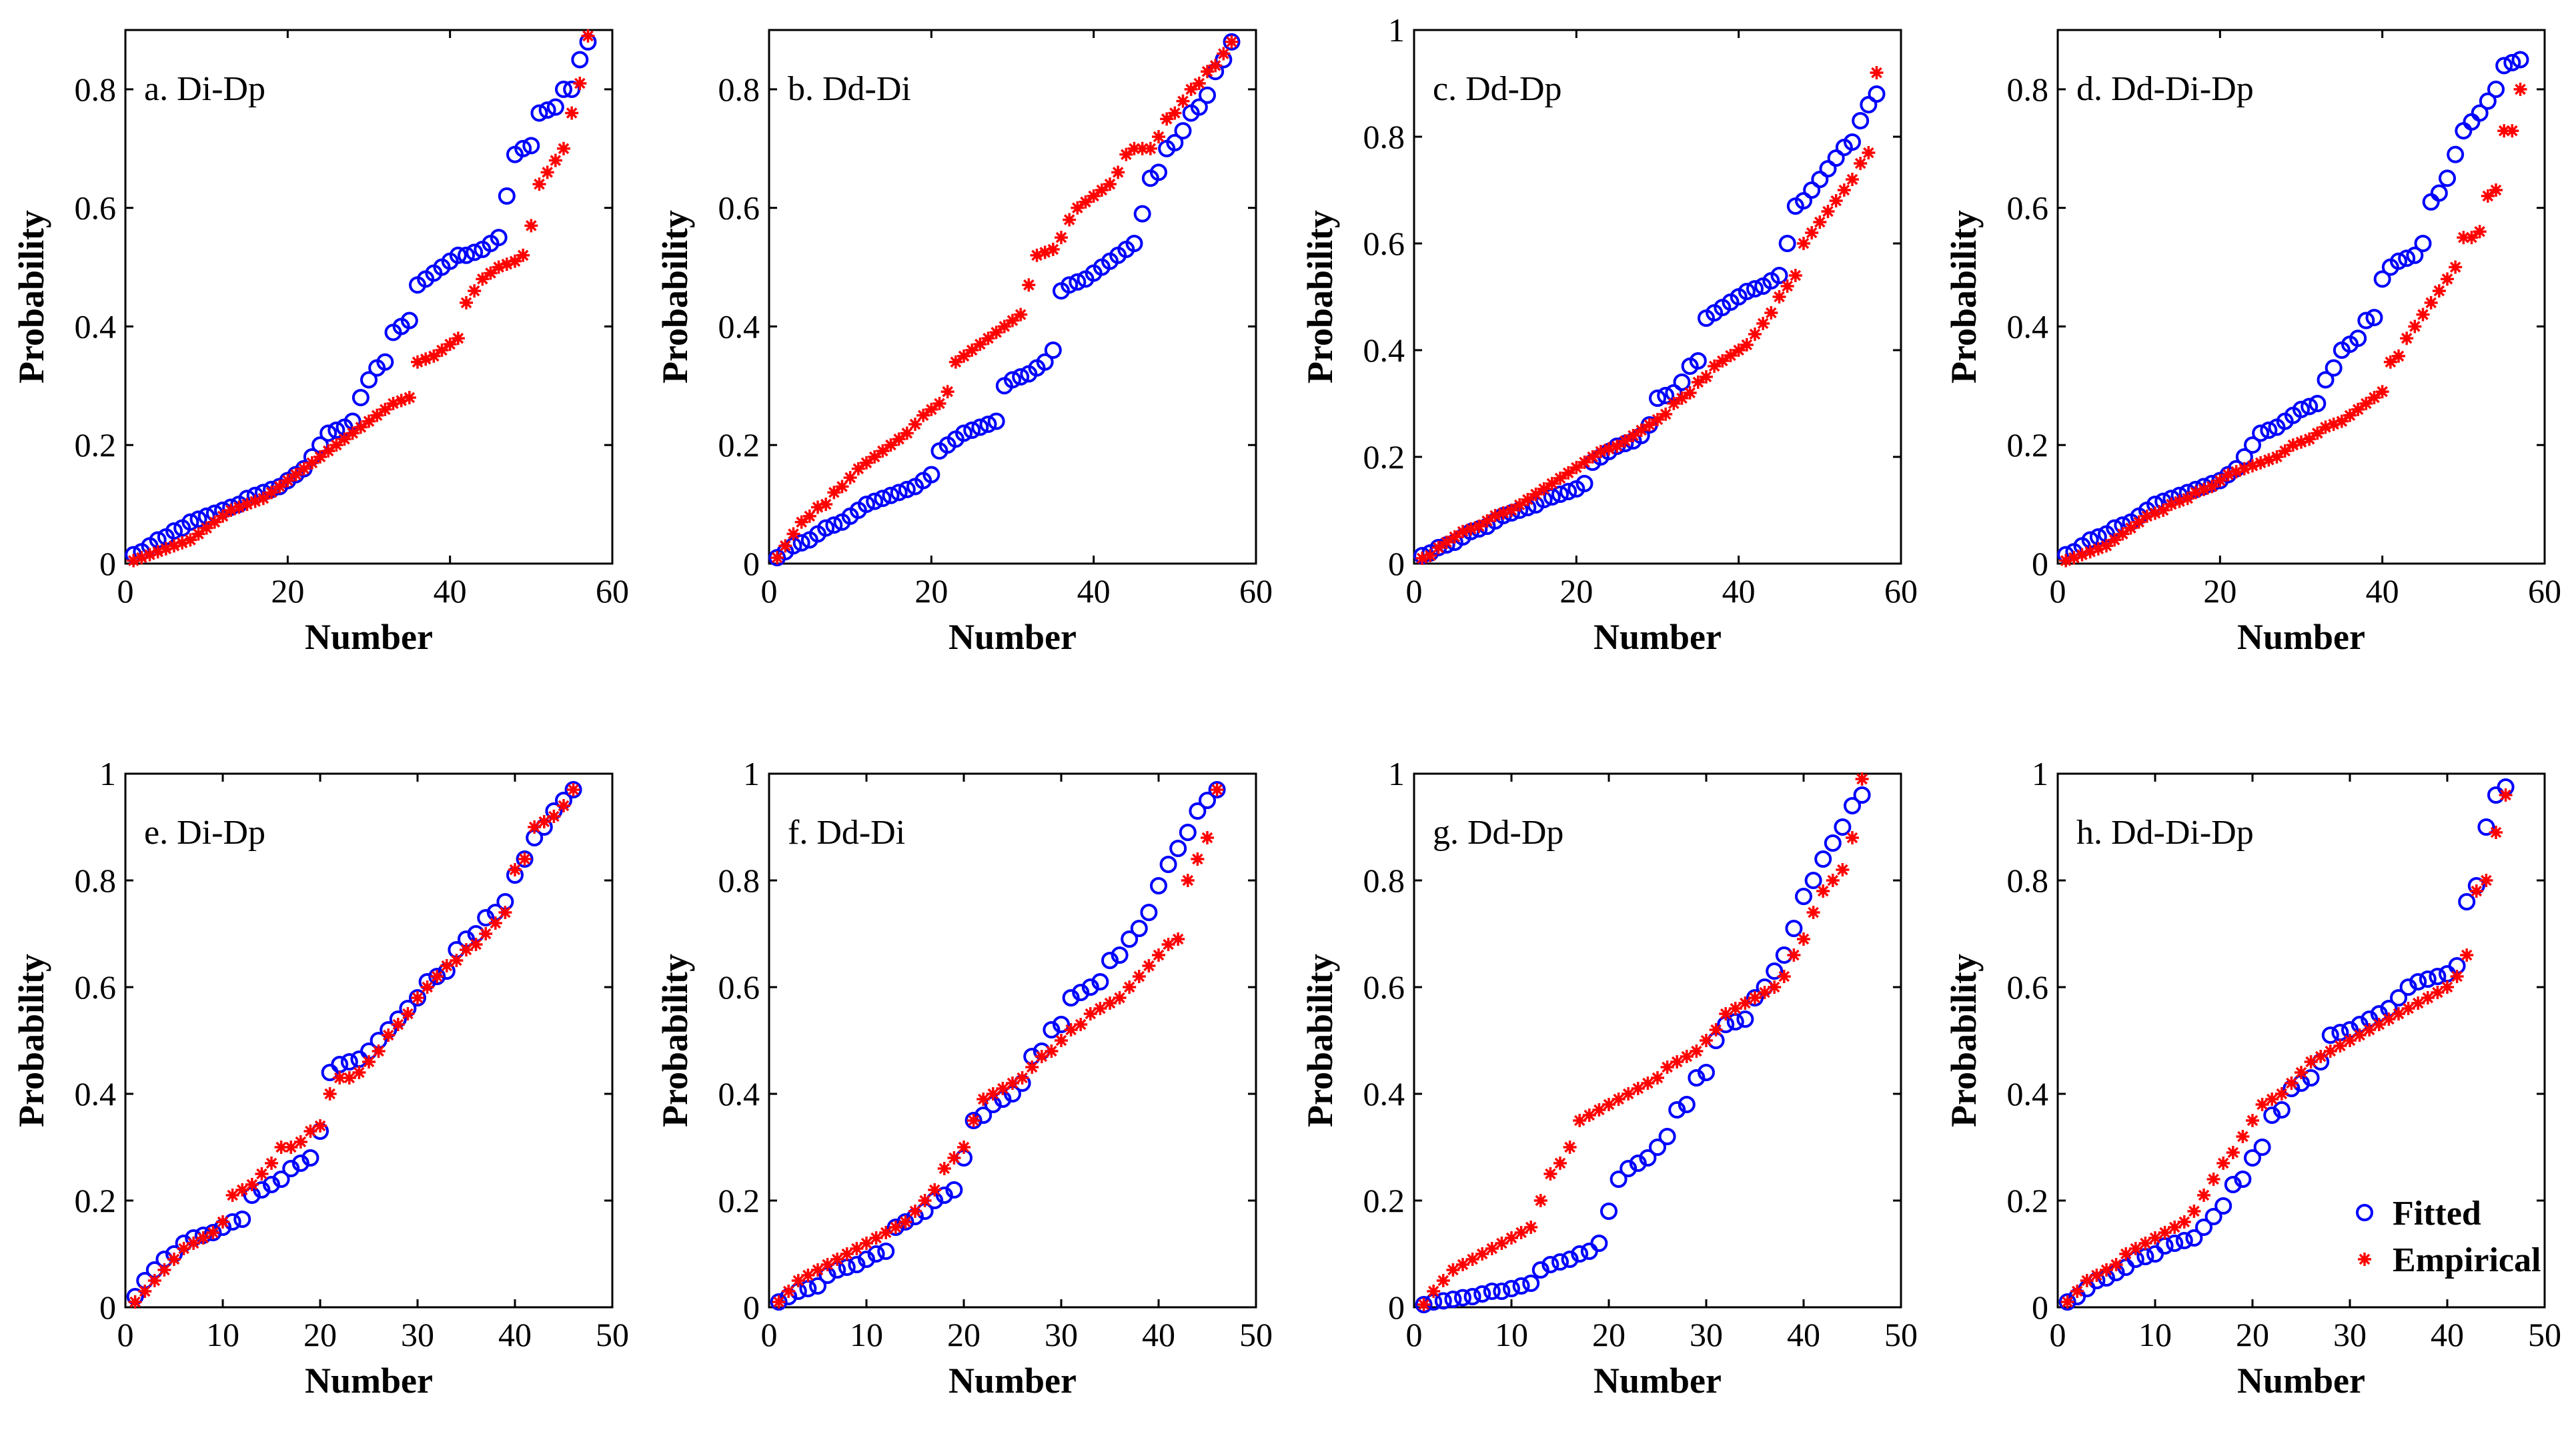  What do you see at coordinates (751, 773) in the screenshot?
I see `y-tick-label: 1` at bounding box center [751, 773].